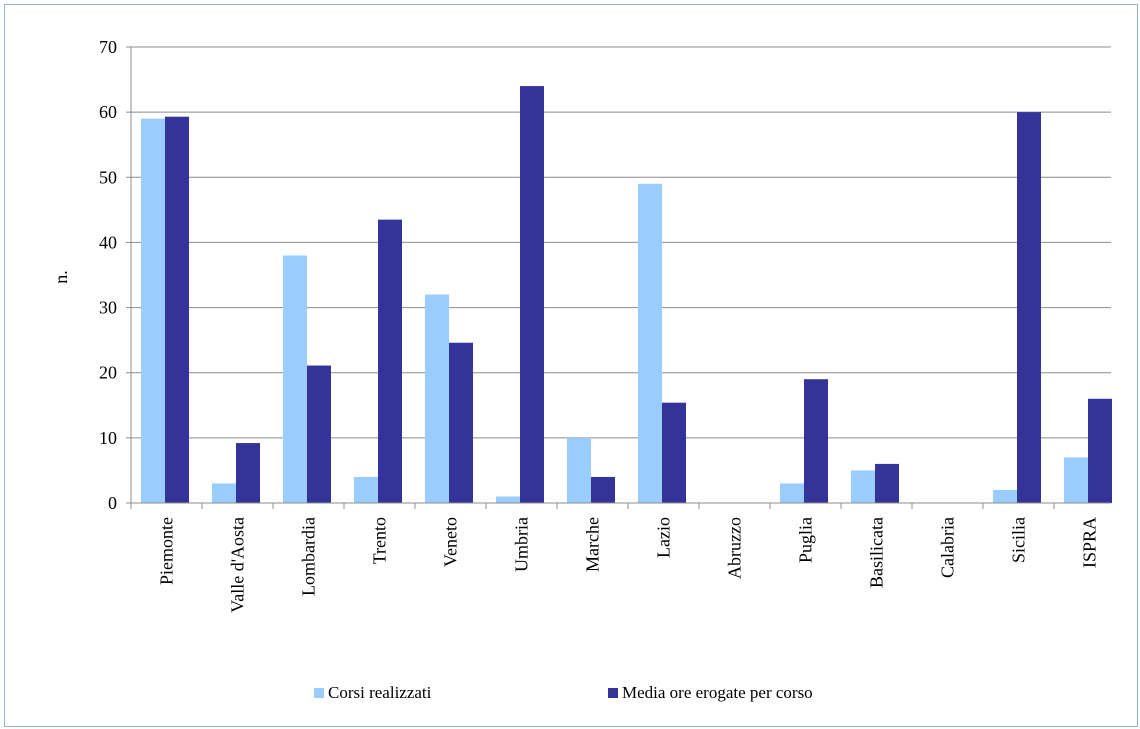 Image resolution: width=1140 pixels, height=729 pixels. Describe the element at coordinates (806, 540) in the screenshot. I see `x-category-label: Puglia` at that location.